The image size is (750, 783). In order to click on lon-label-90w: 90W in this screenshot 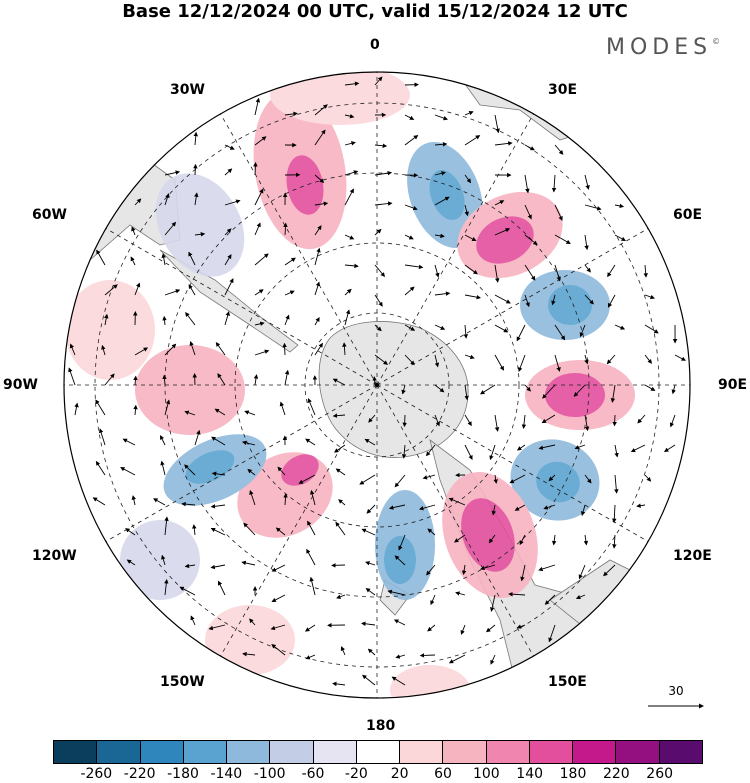, I will do `click(20, 385)`.